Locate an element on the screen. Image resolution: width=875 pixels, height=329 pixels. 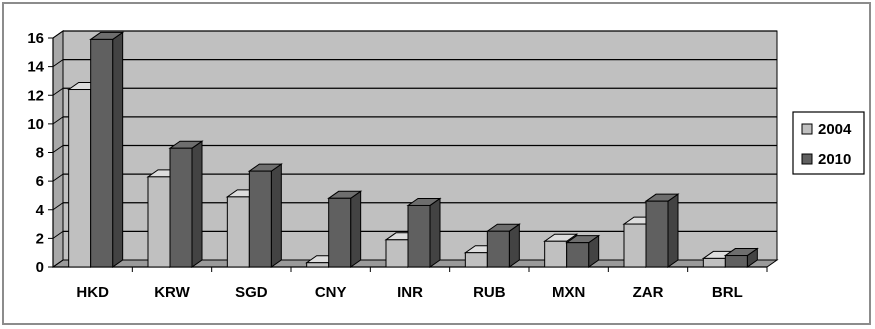
x-tick-label-sgd: SGD is located at coordinates (251, 292).